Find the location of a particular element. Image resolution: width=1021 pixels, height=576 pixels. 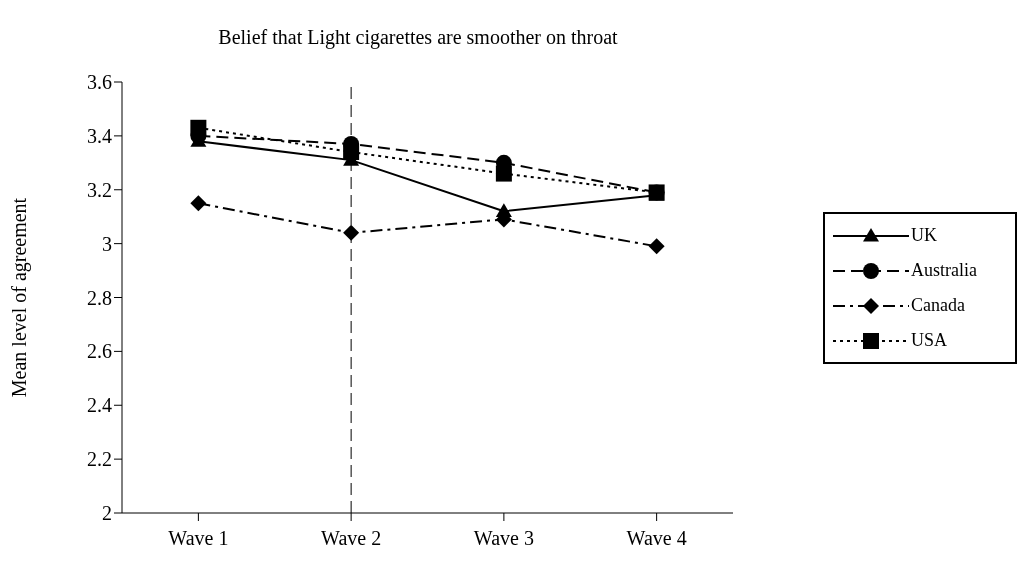

legend-label: UK is located at coordinates (924, 235).